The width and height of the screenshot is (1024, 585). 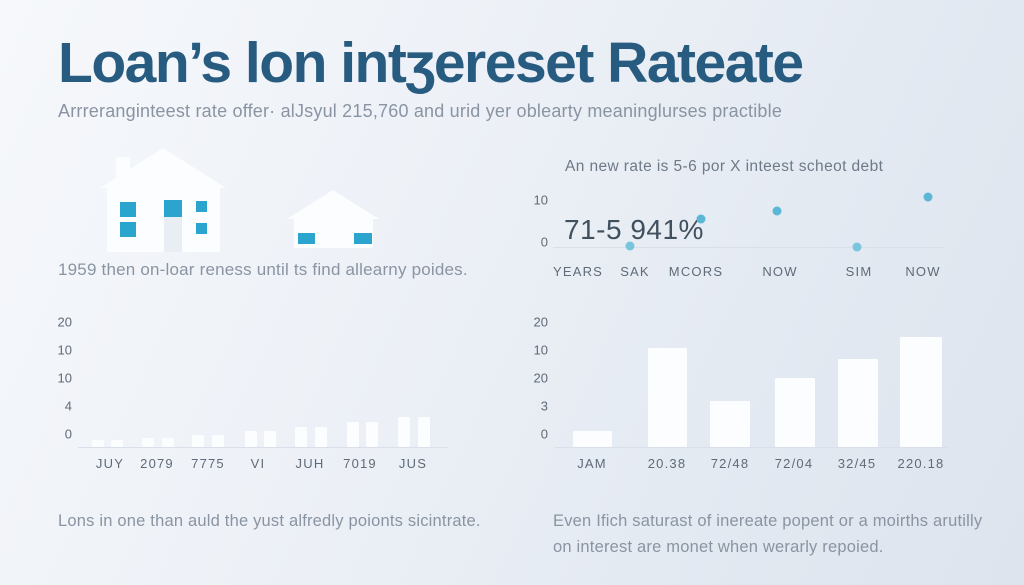 I want to click on scatter-chart-axis-line, so click(x=749, y=247).